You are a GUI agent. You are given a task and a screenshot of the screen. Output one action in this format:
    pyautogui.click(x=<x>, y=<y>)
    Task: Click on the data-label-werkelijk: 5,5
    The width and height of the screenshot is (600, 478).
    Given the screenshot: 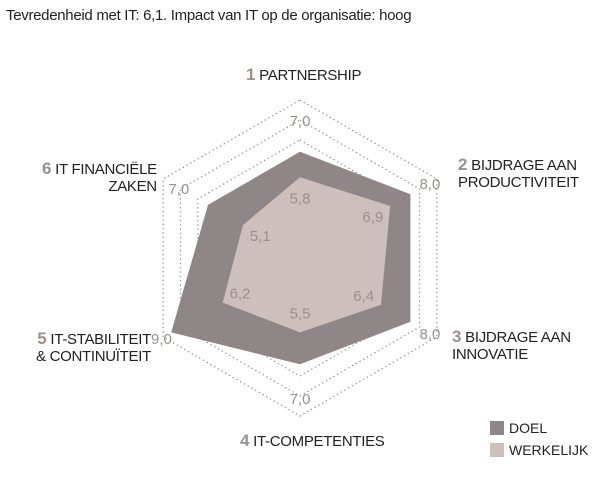 What is the action you would take?
    pyautogui.click(x=300, y=313)
    